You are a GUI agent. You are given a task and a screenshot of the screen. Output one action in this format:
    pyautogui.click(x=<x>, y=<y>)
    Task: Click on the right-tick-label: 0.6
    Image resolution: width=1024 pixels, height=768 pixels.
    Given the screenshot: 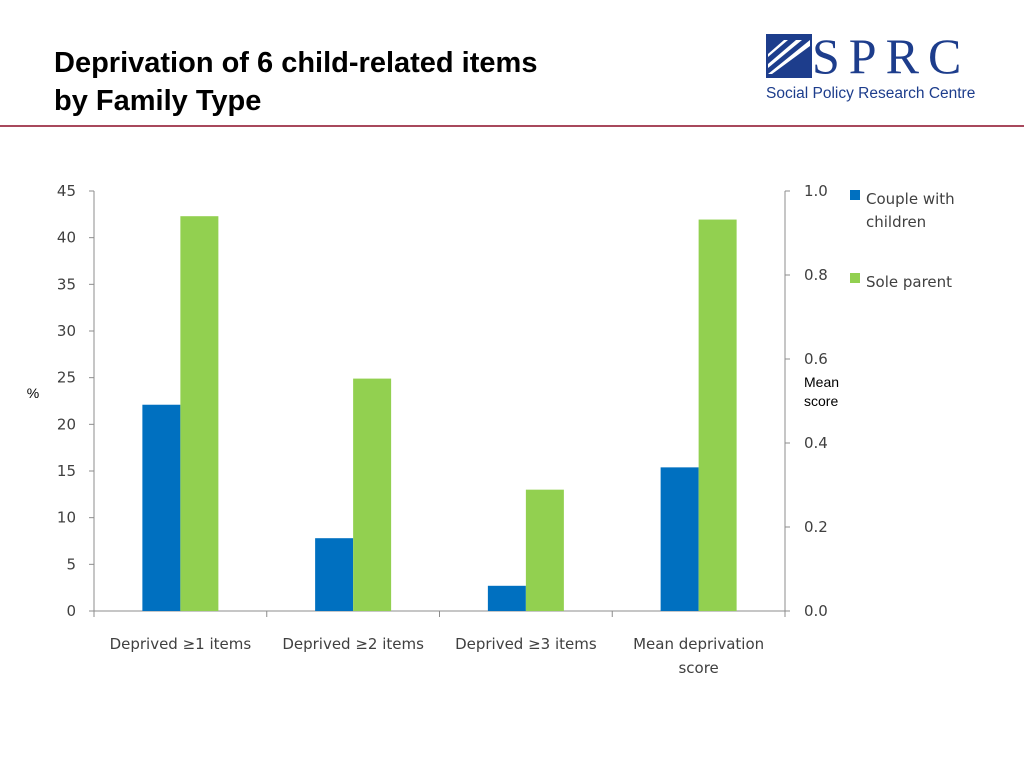 What is the action you would take?
    pyautogui.click(x=816, y=359)
    